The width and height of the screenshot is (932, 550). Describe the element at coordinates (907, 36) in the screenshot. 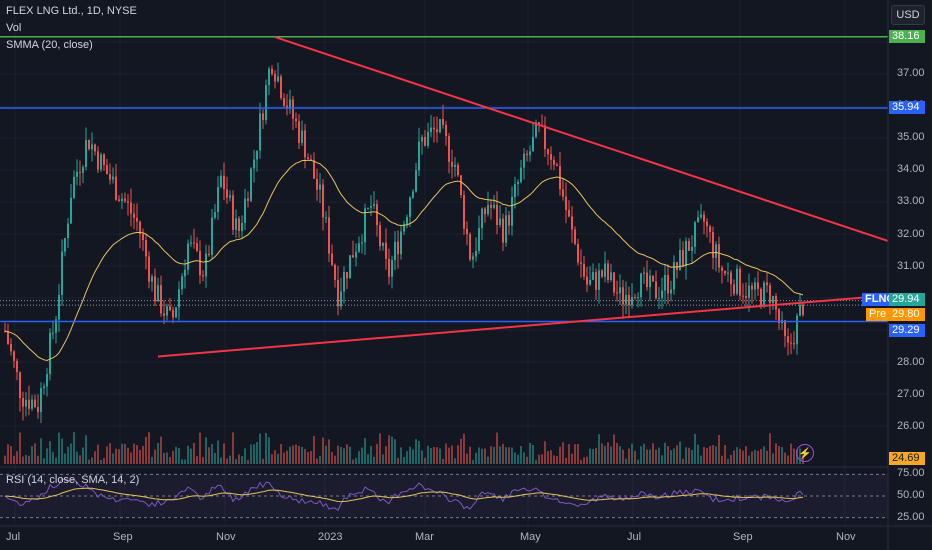

I see `green-level-tag: 38.16` at that location.